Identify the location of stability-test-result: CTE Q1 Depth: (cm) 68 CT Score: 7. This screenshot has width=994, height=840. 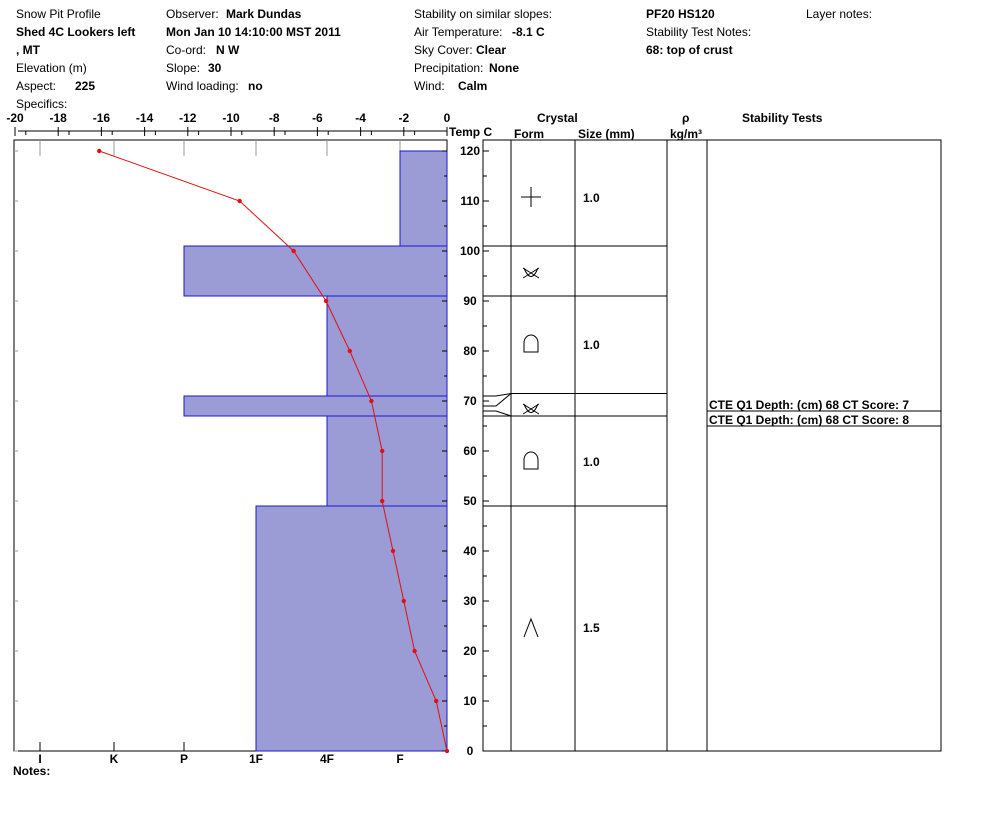
(809, 405).